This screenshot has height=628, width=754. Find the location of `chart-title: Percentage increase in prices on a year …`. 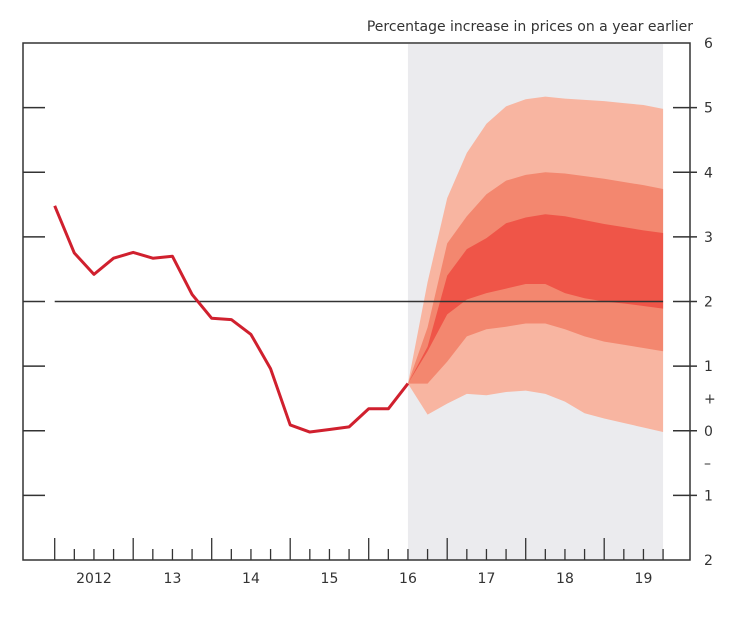

chart-title: Percentage increase in prices on a year … is located at coordinates (530, 27).